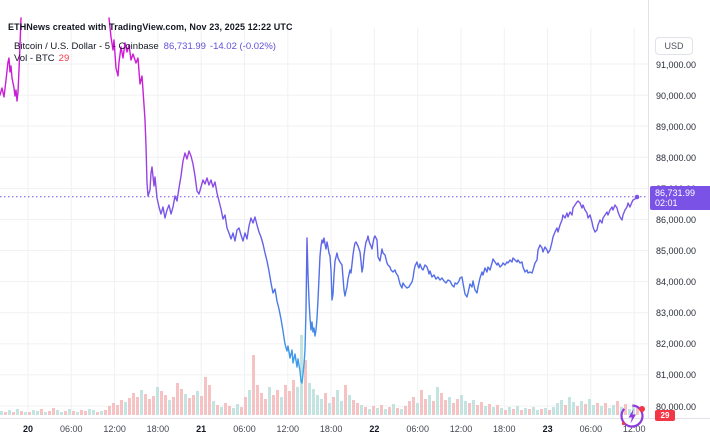 The width and height of the screenshot is (710, 446). What do you see at coordinates (201, 429) in the screenshot?
I see `time-tick-label: 21` at bounding box center [201, 429].